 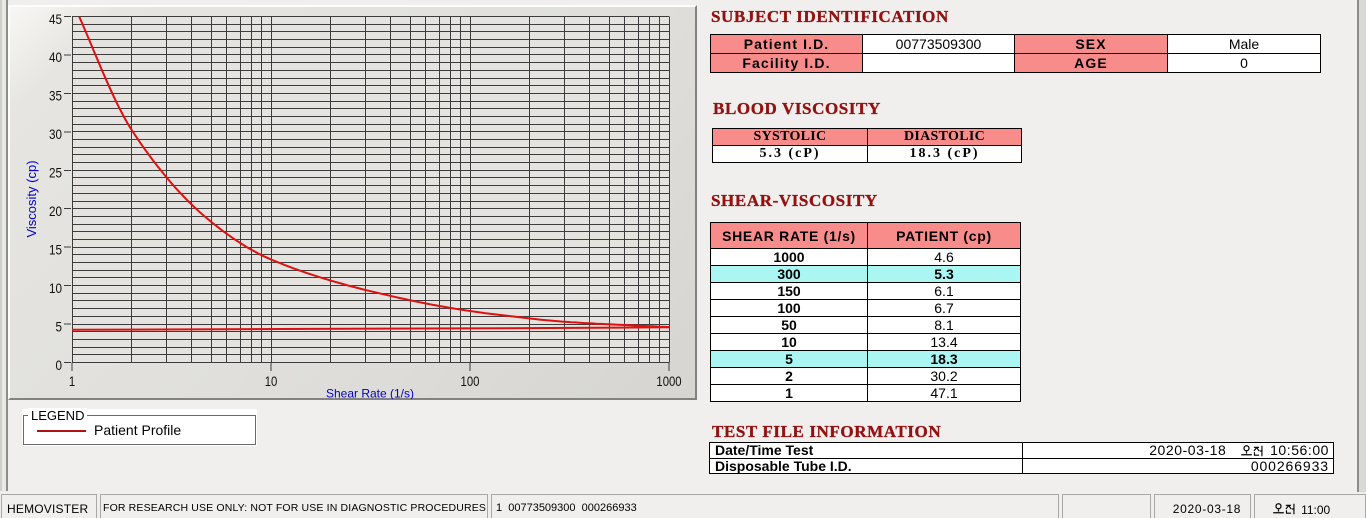 What do you see at coordinates (470, 381) in the screenshot?
I see `svg-text: 100` at bounding box center [470, 381].